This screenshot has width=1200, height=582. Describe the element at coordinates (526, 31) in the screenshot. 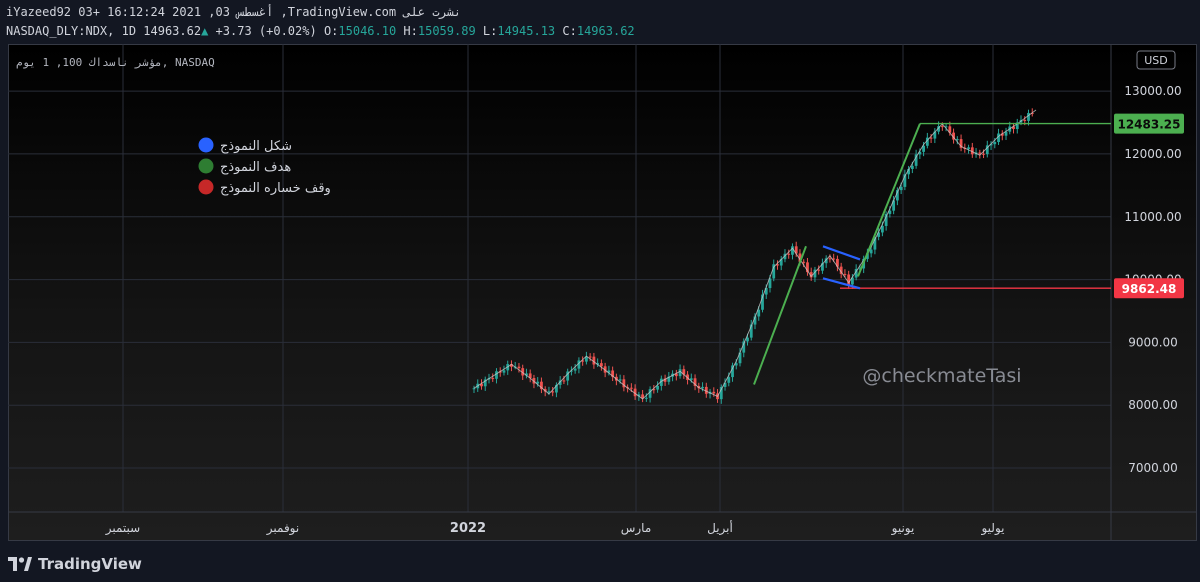

I see `low-value: 14945.13` at that location.